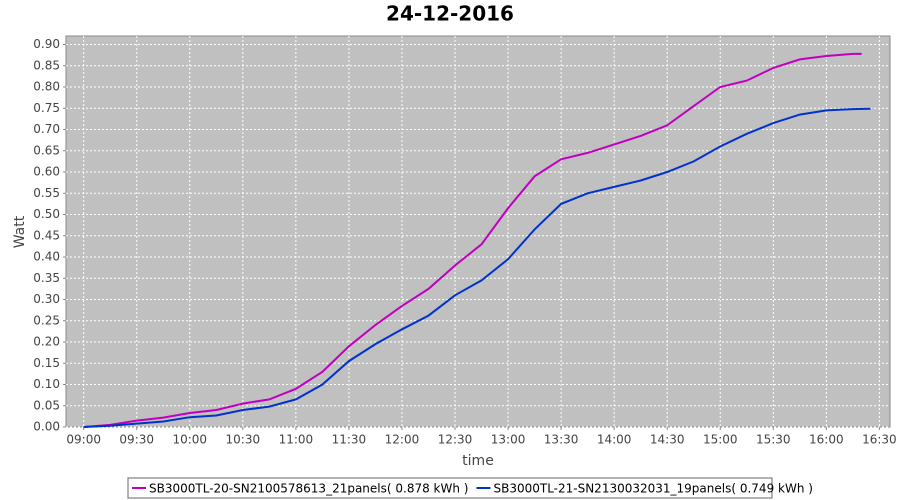 The width and height of the screenshot is (900, 500). Describe the element at coordinates (720, 440) in the screenshot. I see `x-tick-label: 15:00` at that location.